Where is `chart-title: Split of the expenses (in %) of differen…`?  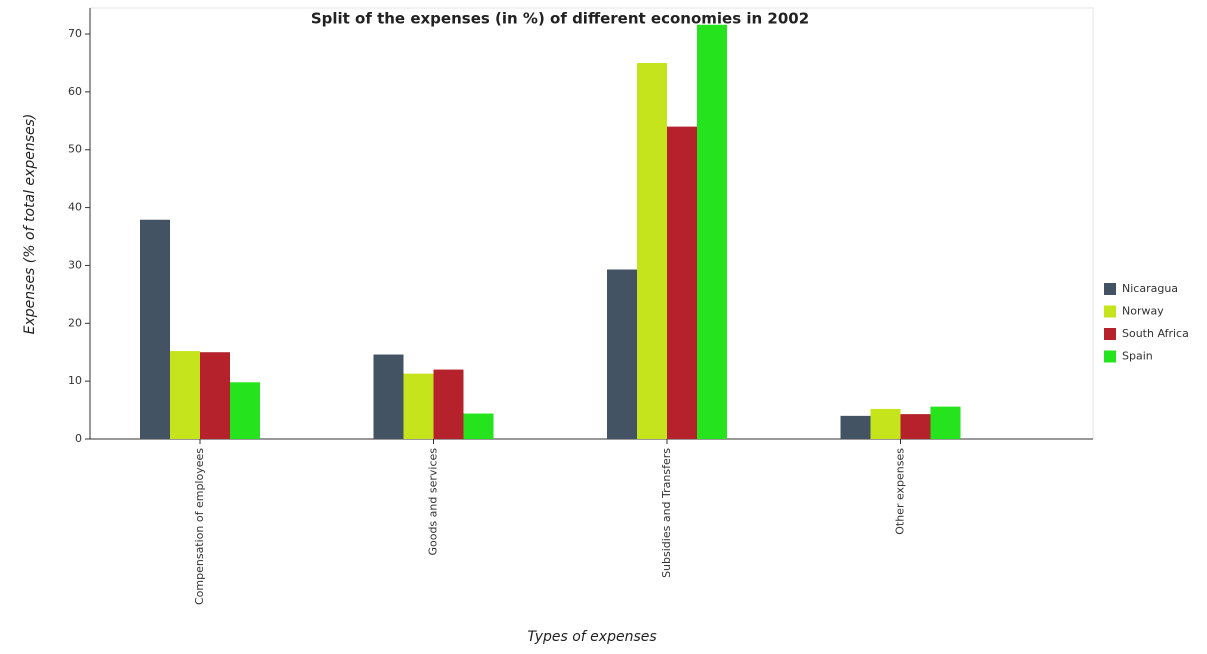
chart-title: Split of the expenses (in %) of differen… is located at coordinates (560, 19).